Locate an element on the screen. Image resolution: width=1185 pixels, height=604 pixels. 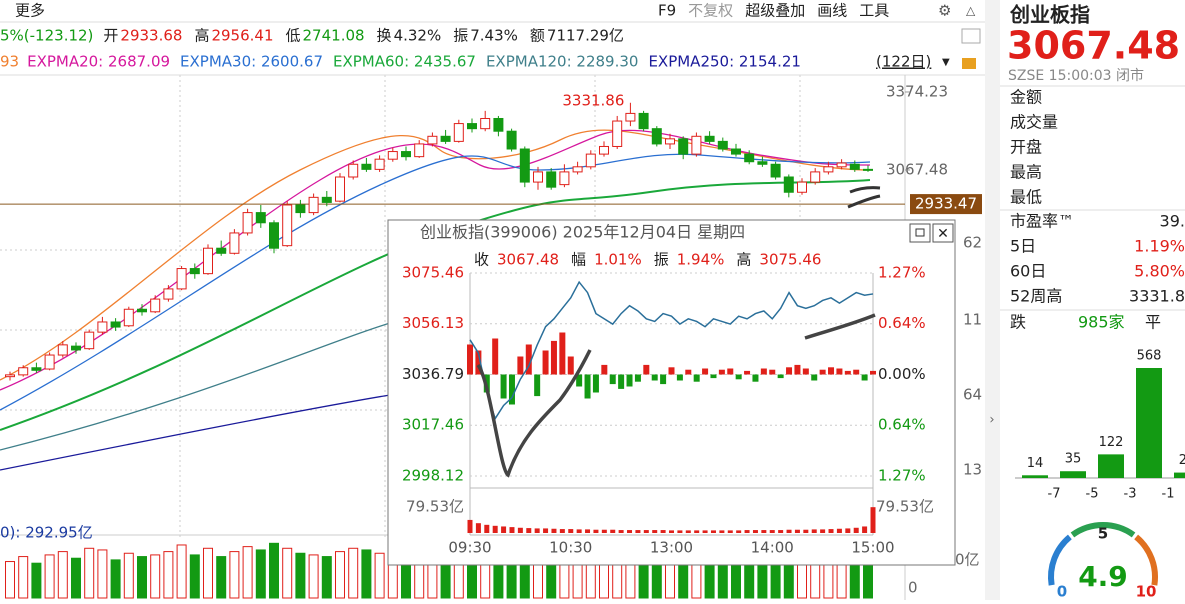
gauge-arc is located at coordinates (1103, 530).